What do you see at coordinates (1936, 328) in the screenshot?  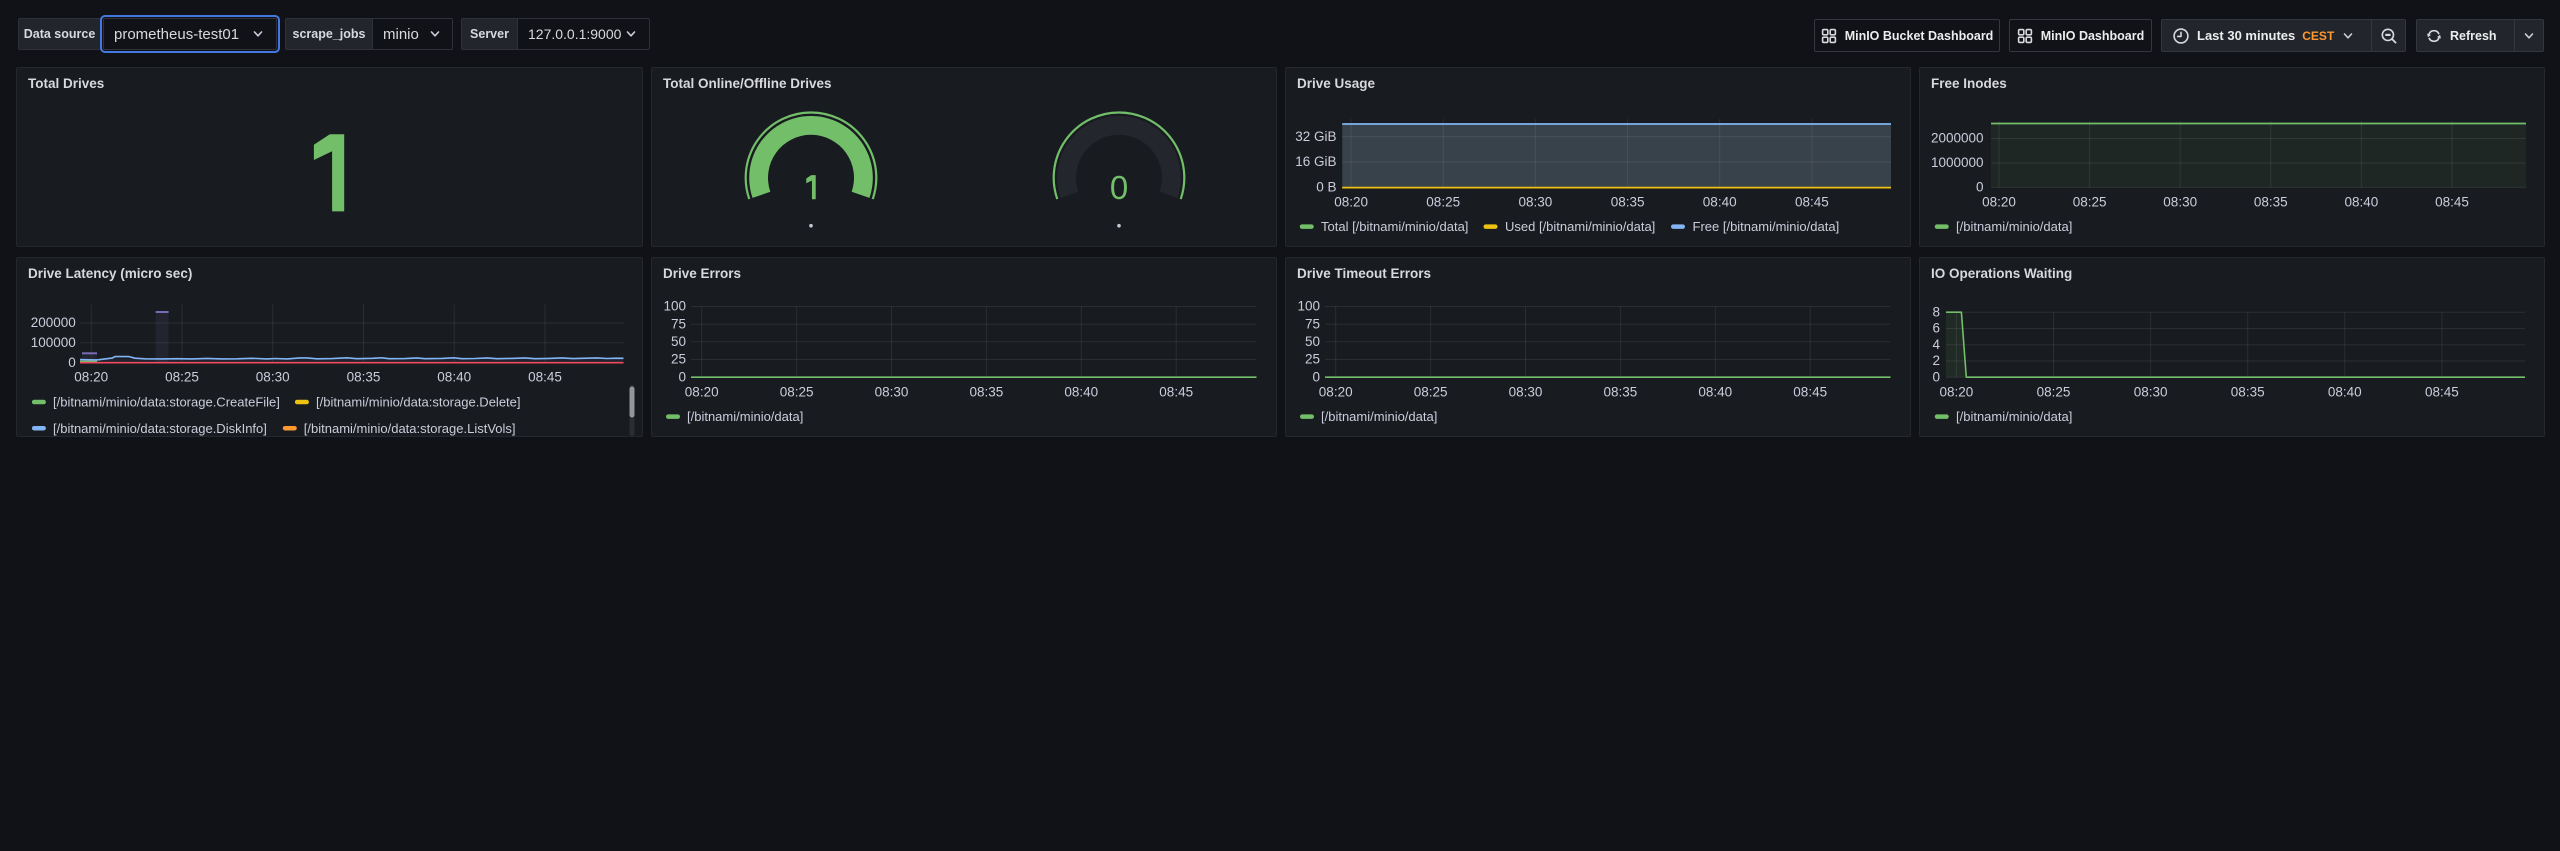 I see `svg-text: 6` at bounding box center [1936, 328].